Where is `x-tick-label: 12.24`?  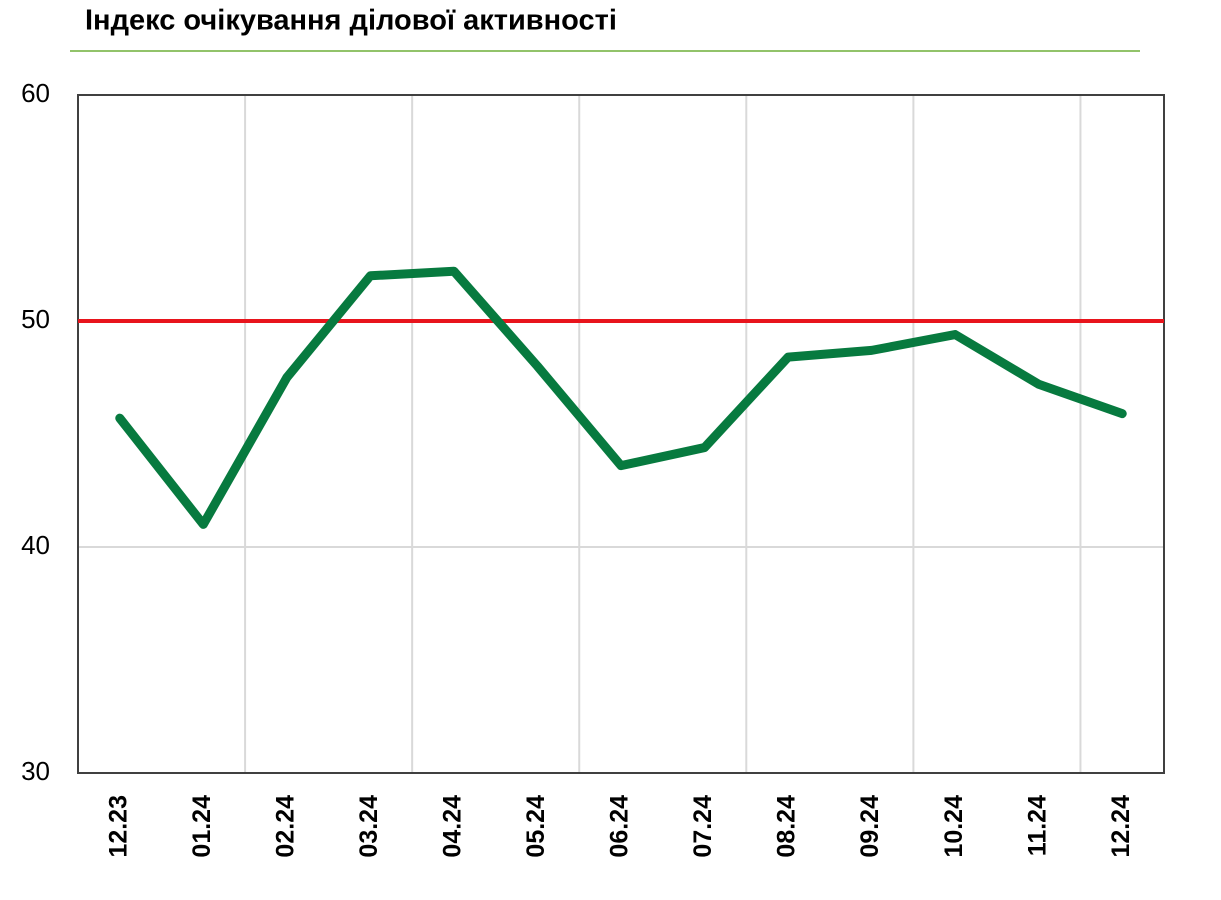
x-tick-label: 12.24 is located at coordinates (1121, 826).